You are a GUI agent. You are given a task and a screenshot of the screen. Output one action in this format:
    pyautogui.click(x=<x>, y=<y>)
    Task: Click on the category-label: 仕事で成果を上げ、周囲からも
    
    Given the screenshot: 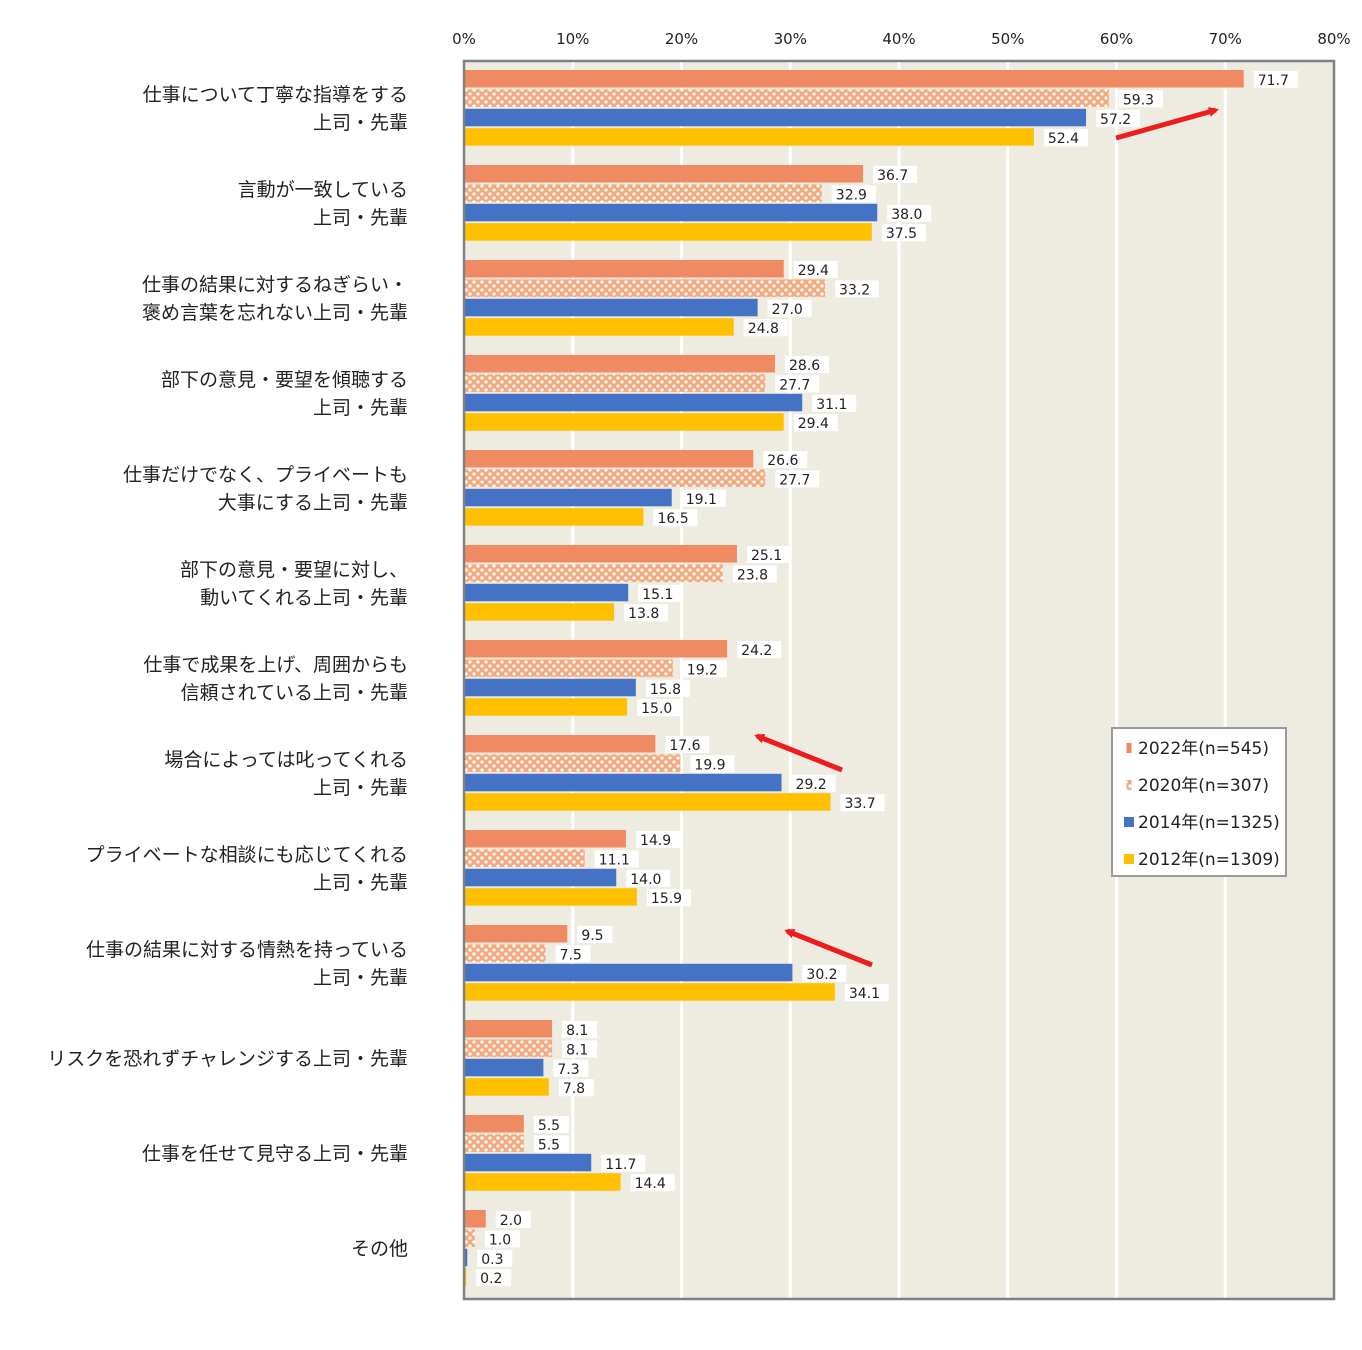 What is the action you would take?
    pyautogui.click(x=275, y=665)
    